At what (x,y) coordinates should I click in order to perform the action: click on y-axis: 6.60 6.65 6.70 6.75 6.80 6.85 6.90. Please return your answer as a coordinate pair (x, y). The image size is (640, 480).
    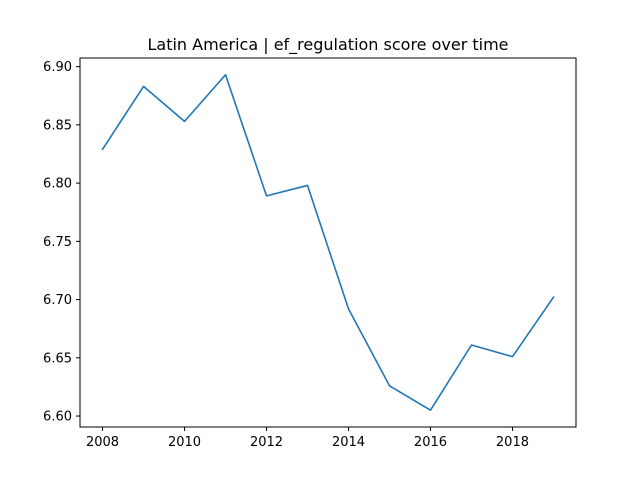
    Looking at the image, I should click on (61, 242).